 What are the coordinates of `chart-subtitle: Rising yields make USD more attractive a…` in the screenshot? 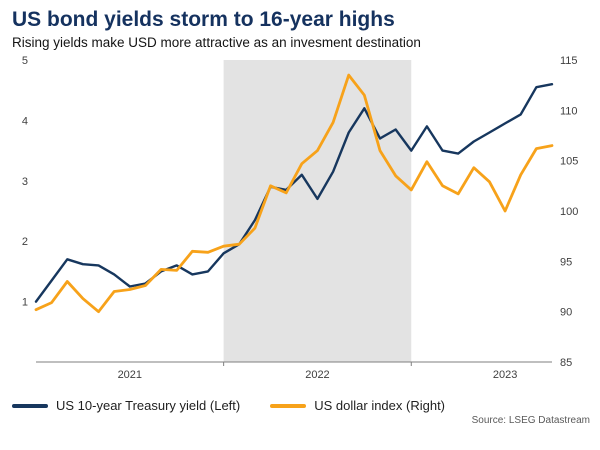 It's located at (216, 42).